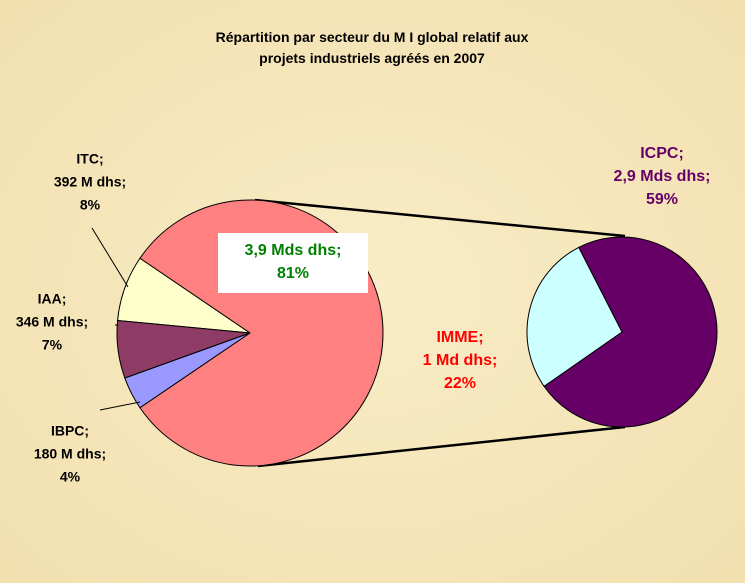 This screenshot has width=745, height=583. I want to click on data-label: 3,9 Mds dhs;, so click(293, 250).